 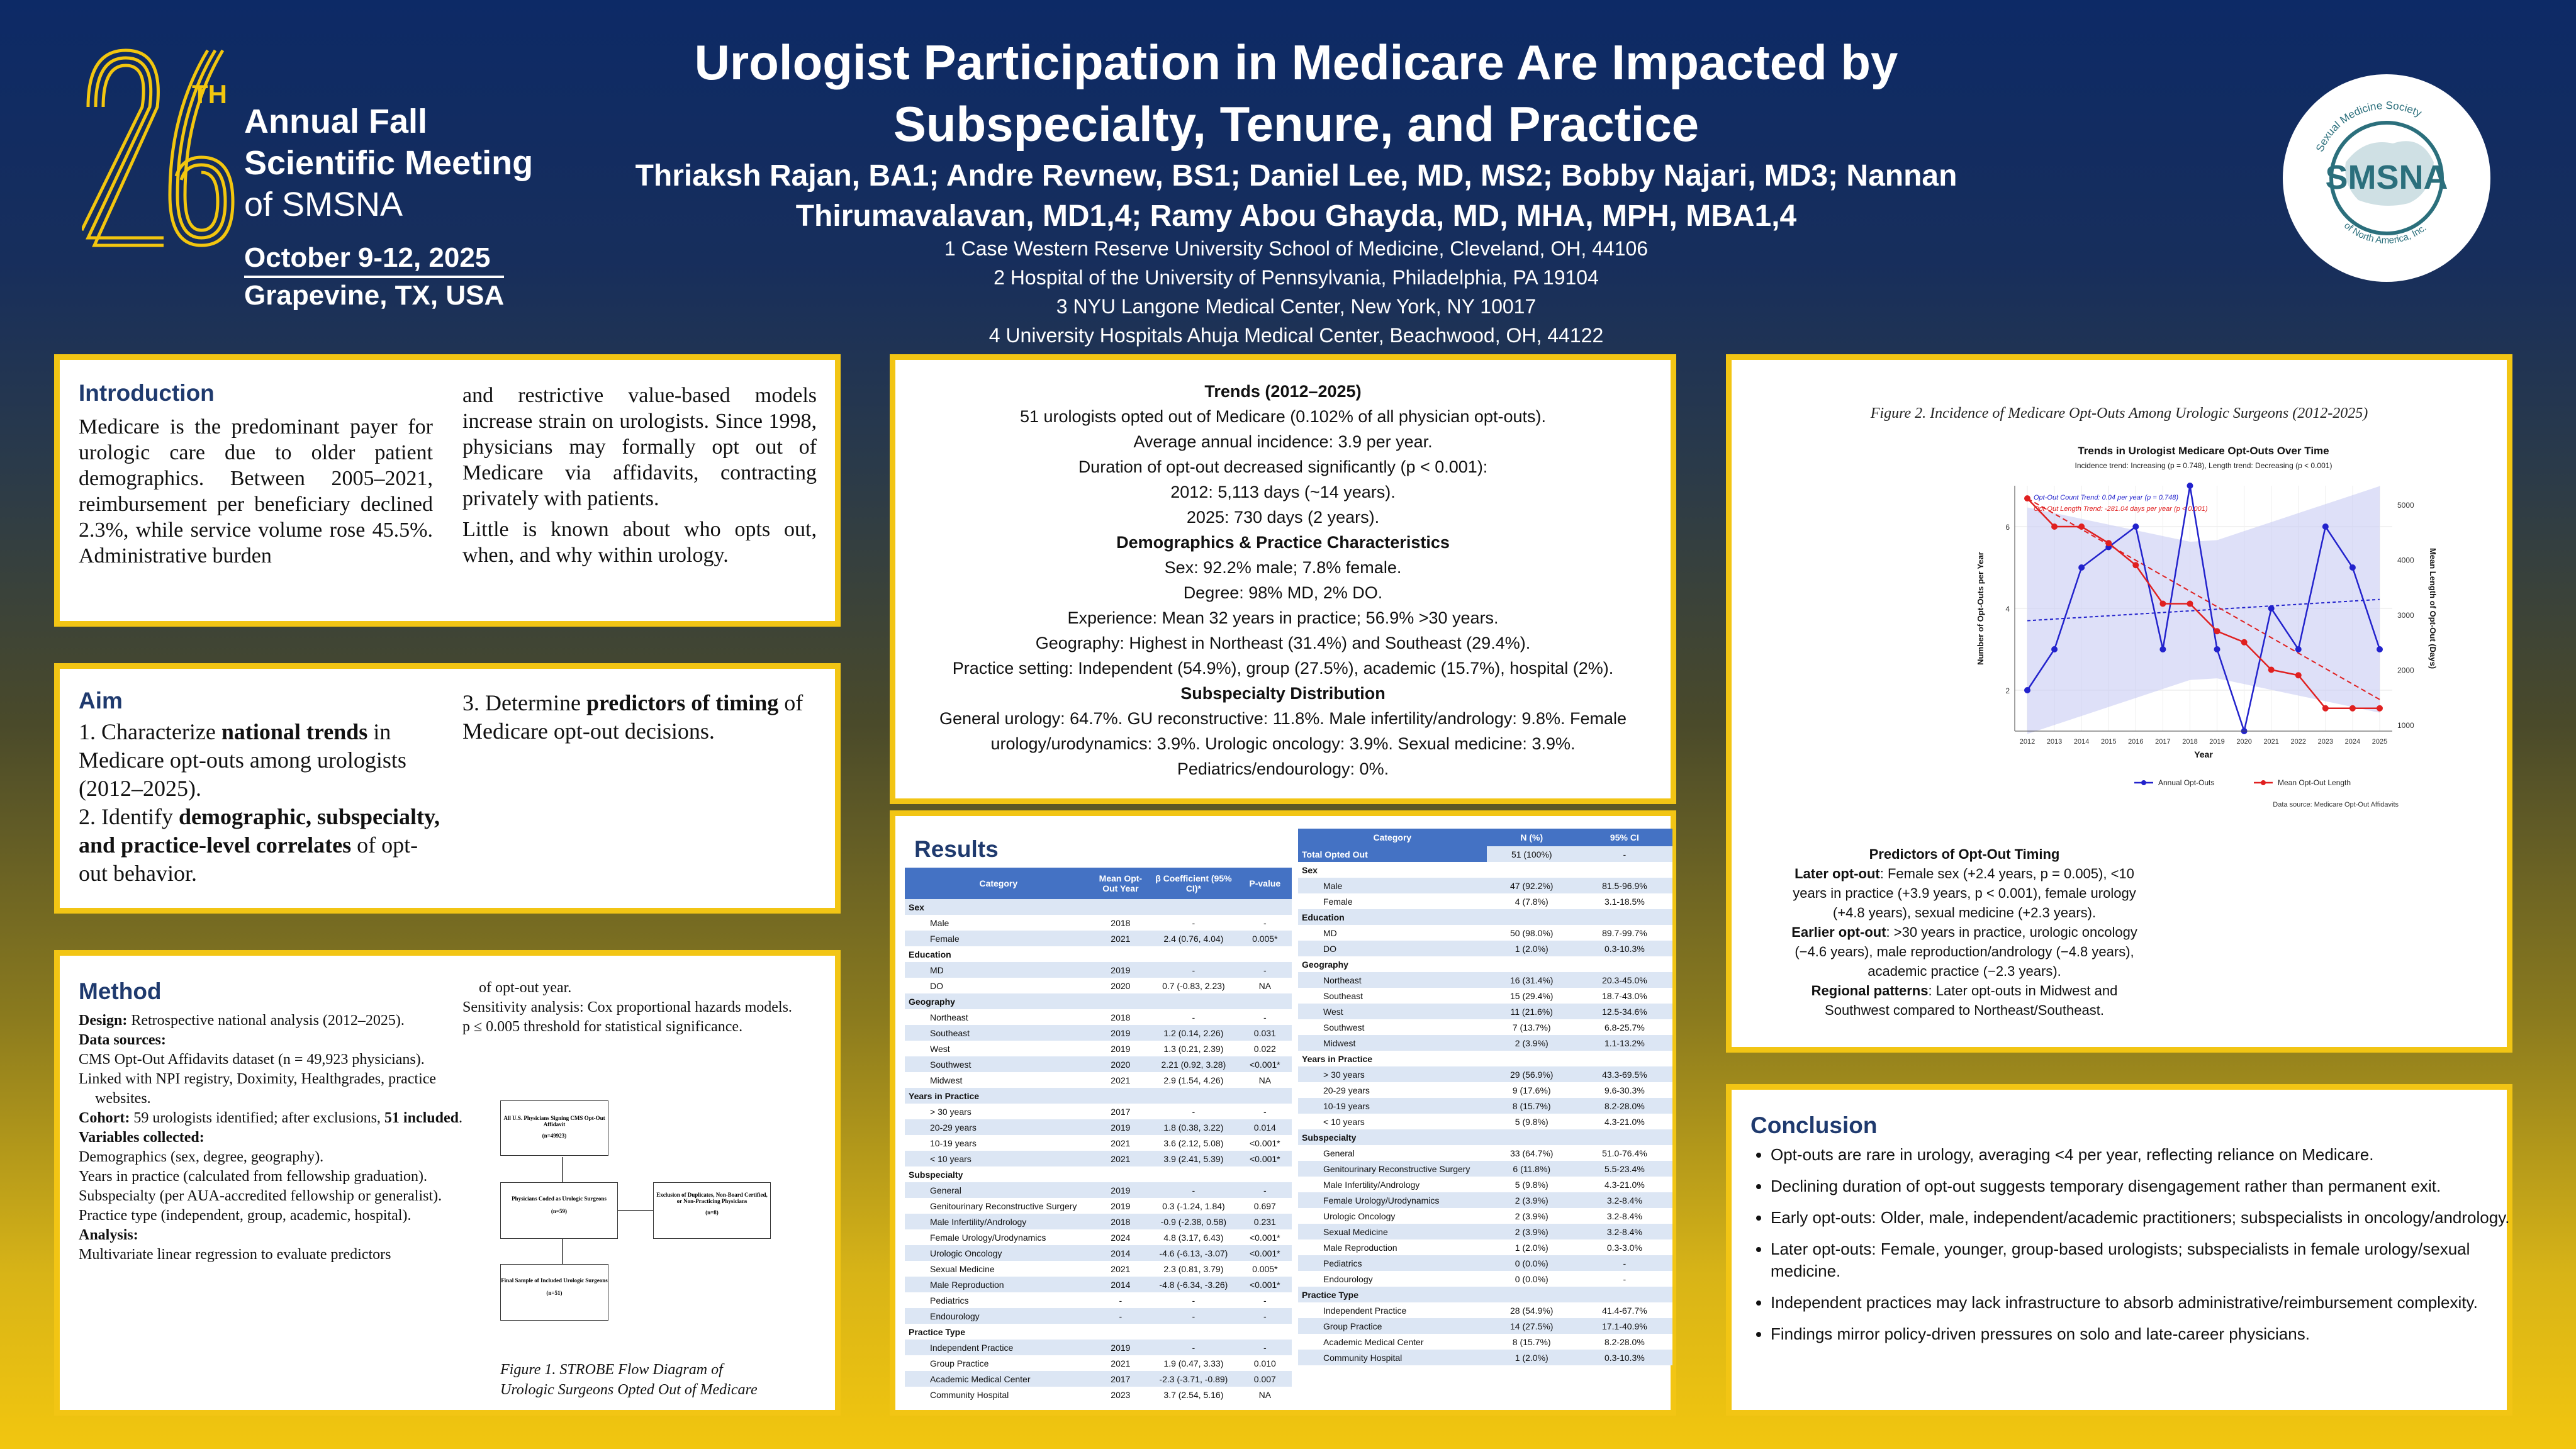 What do you see at coordinates (1624, 1027) in the screenshot?
I see `table-cell: 6.8-25.7%` at bounding box center [1624, 1027].